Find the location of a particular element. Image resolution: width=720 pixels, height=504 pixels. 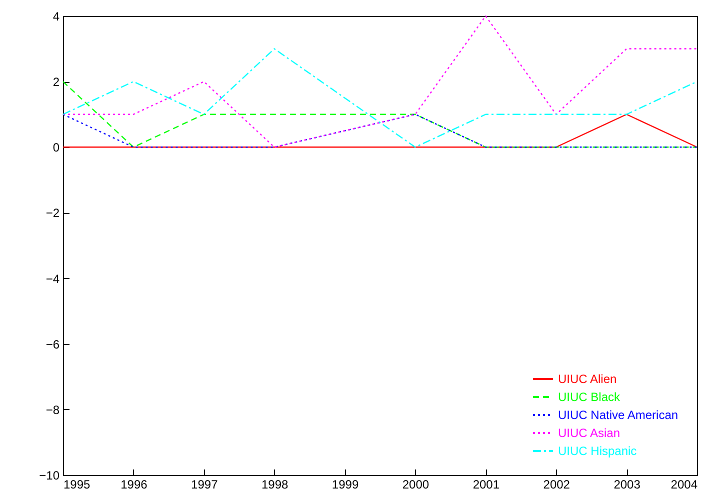

x-tick-label: 2000 is located at coordinates (416, 485).